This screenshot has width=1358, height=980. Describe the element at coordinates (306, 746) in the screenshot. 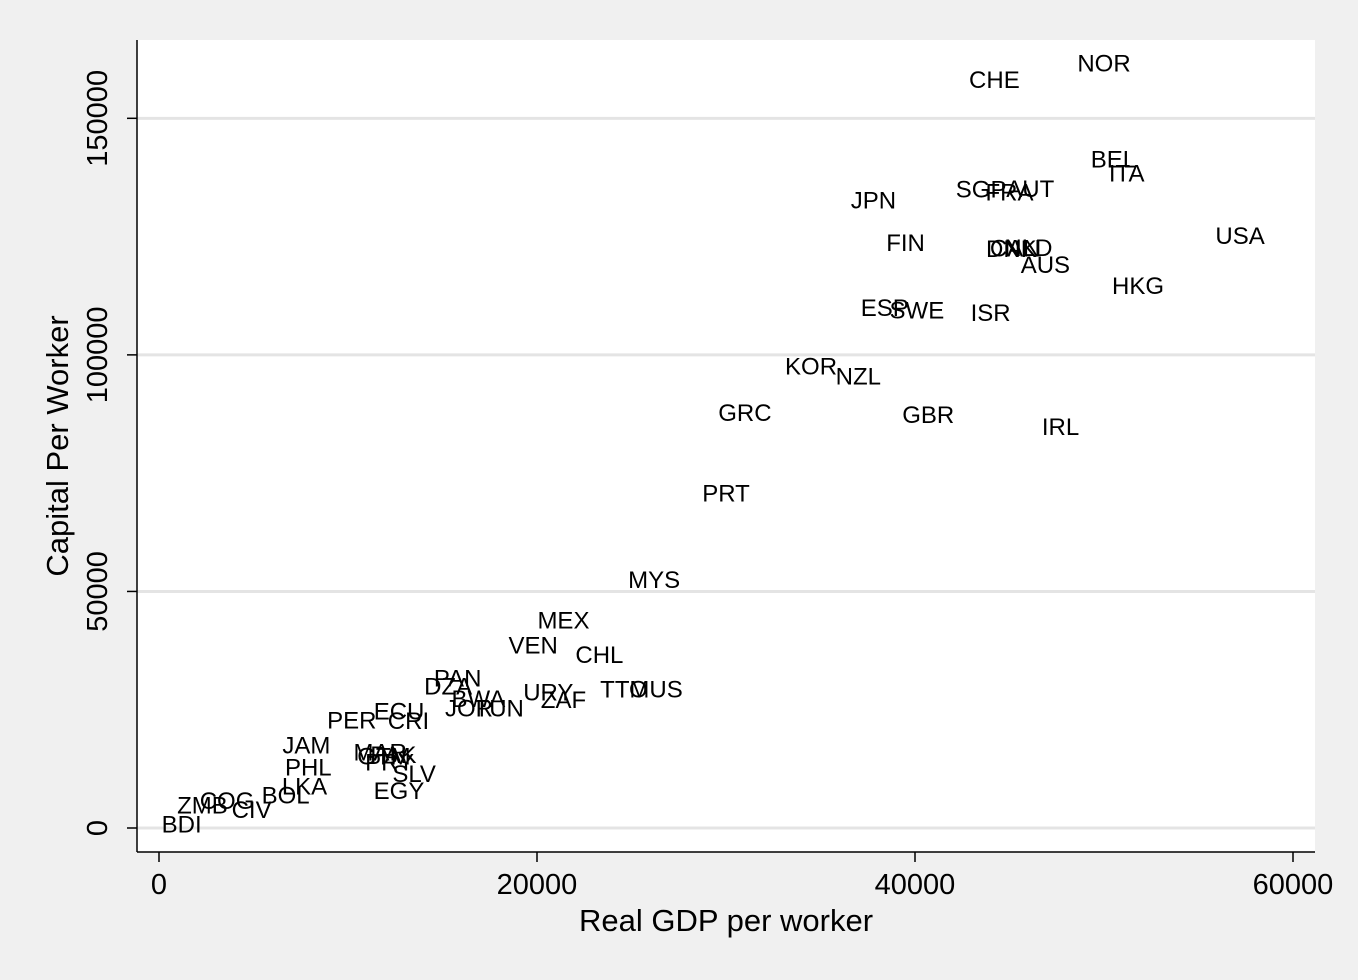

I see `point-label-jam: JAM` at that location.